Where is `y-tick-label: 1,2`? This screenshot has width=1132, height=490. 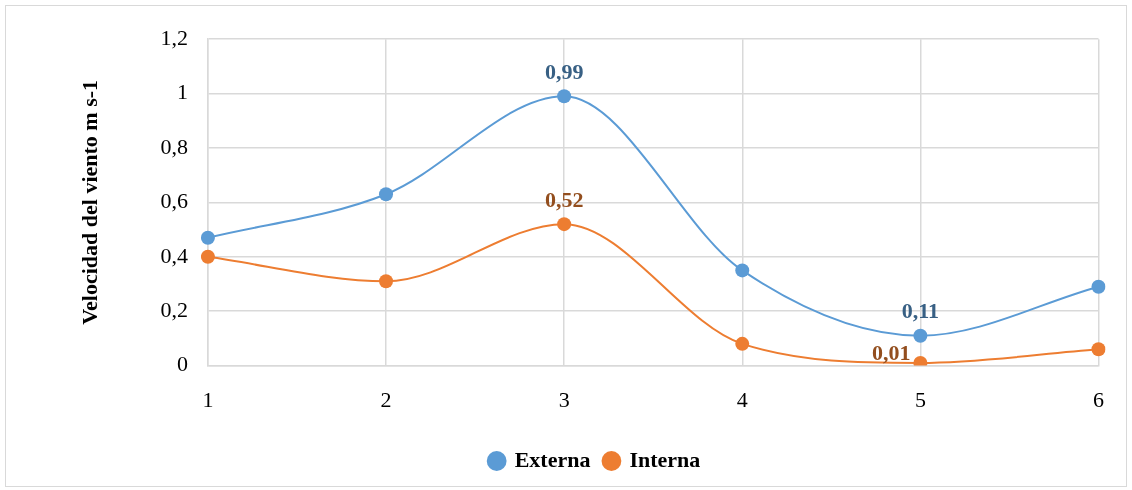
y-tick-label: 1,2 is located at coordinates (174, 37).